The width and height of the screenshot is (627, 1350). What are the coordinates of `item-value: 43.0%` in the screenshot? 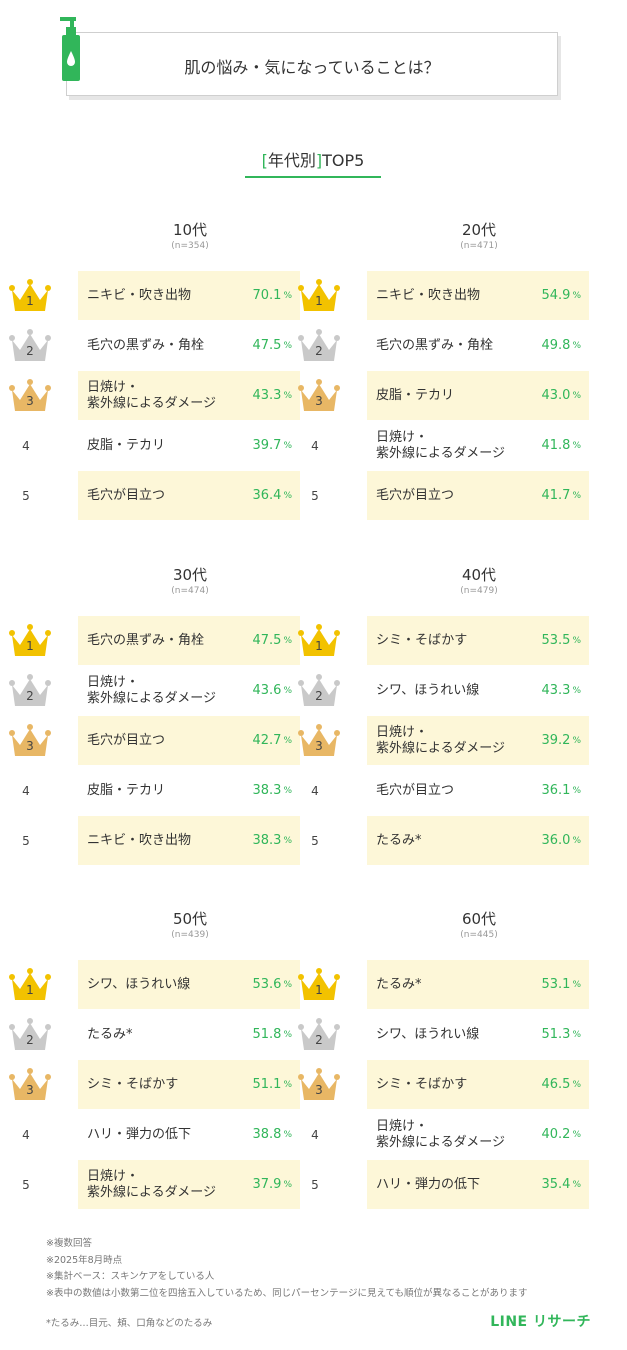 It's located at (561, 395).